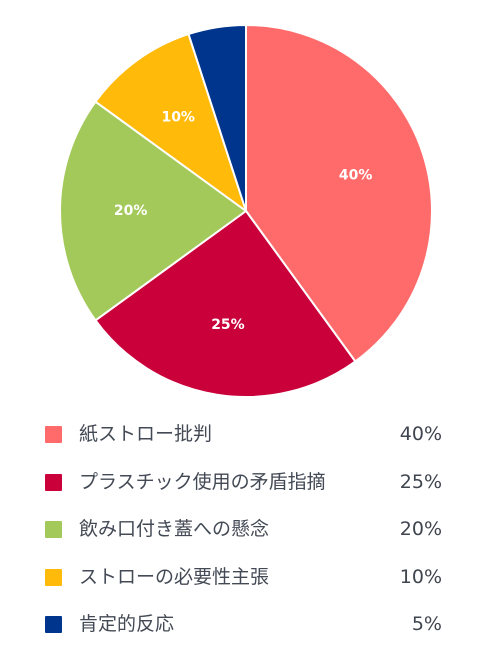  Describe the element at coordinates (174, 576) in the screenshot. I see `legend-label: ストローの必要性主張` at that location.